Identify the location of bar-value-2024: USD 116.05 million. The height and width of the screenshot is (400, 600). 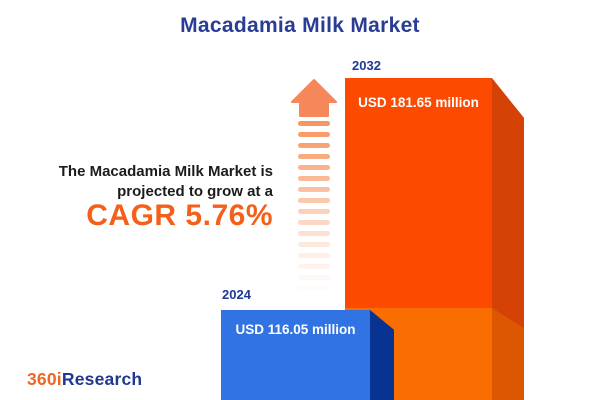
(295, 329).